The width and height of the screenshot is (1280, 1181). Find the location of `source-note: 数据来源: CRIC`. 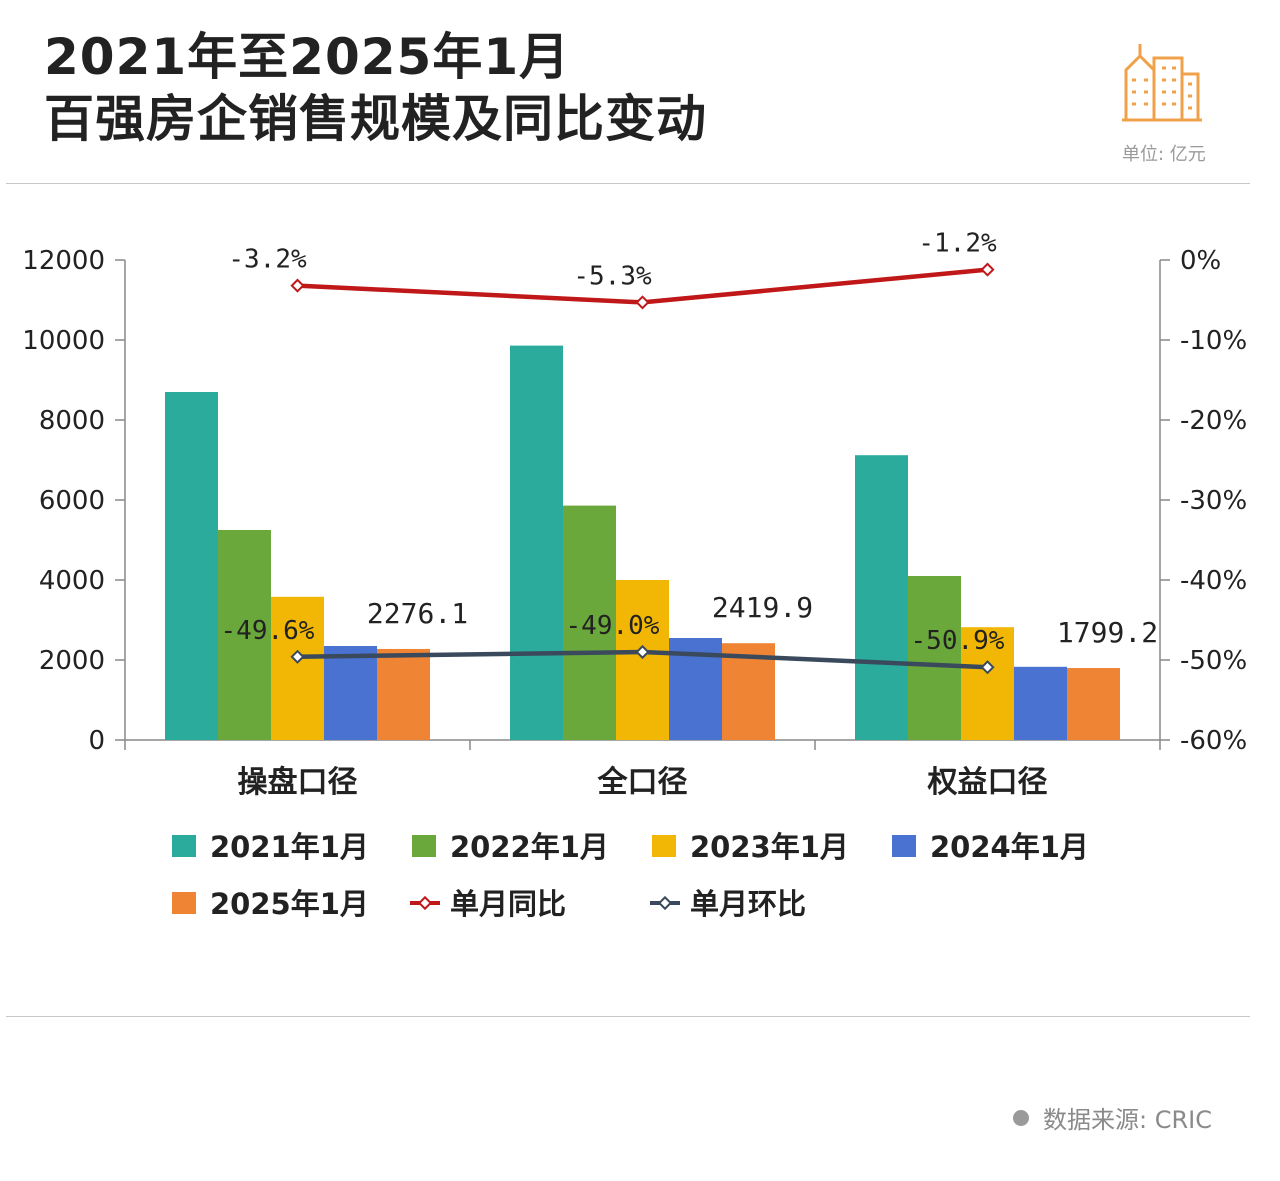

source-note: 数据来源: CRIC is located at coordinates (1112, 1117).